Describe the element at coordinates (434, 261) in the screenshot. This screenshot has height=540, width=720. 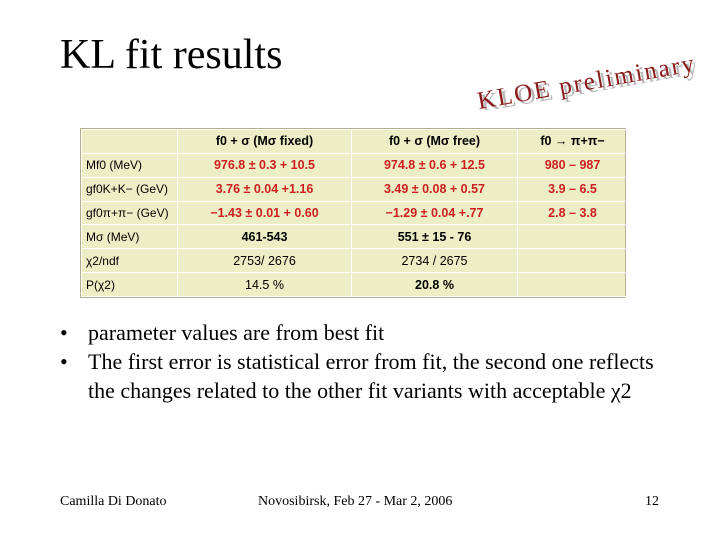
I see `table-cell: 2734 / 2675` at that location.